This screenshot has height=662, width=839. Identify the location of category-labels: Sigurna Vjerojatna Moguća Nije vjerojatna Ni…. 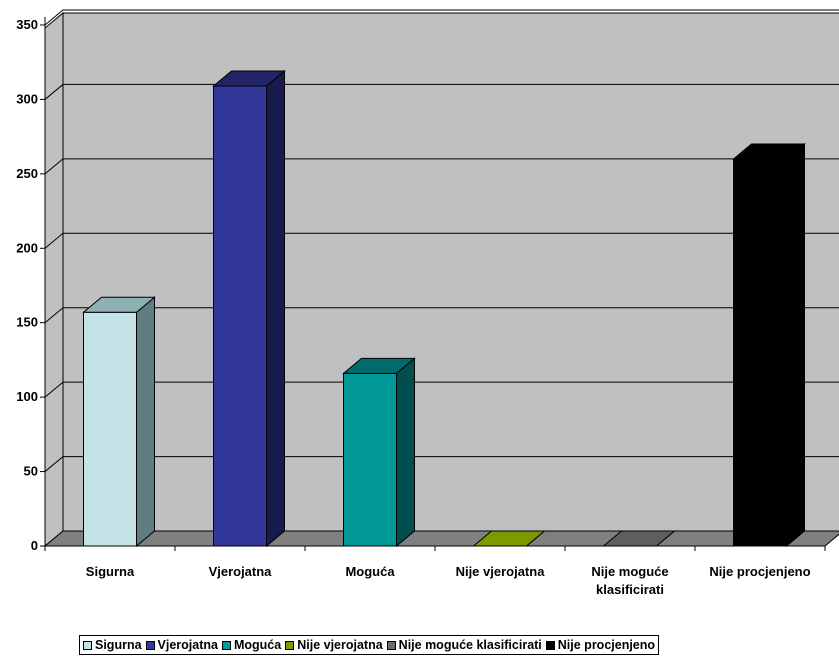
(448, 580).